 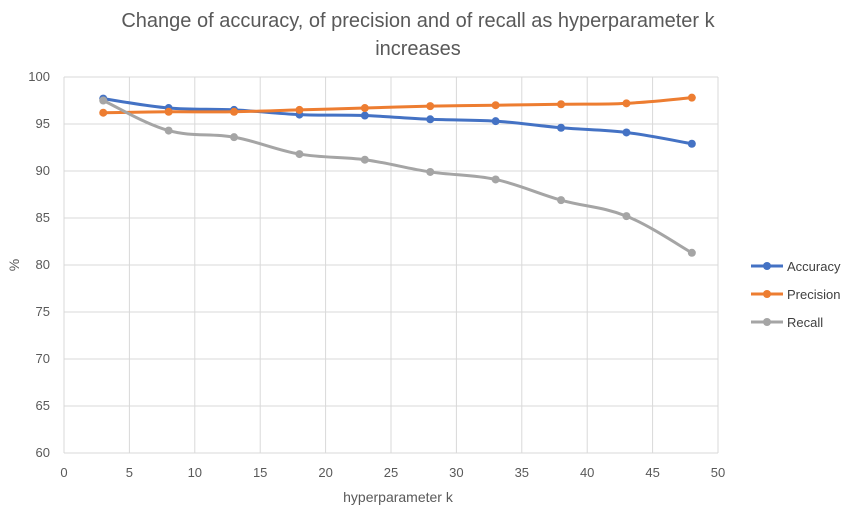 What do you see at coordinates (718, 472) in the screenshot?
I see `x-tick-label: 50` at bounding box center [718, 472].